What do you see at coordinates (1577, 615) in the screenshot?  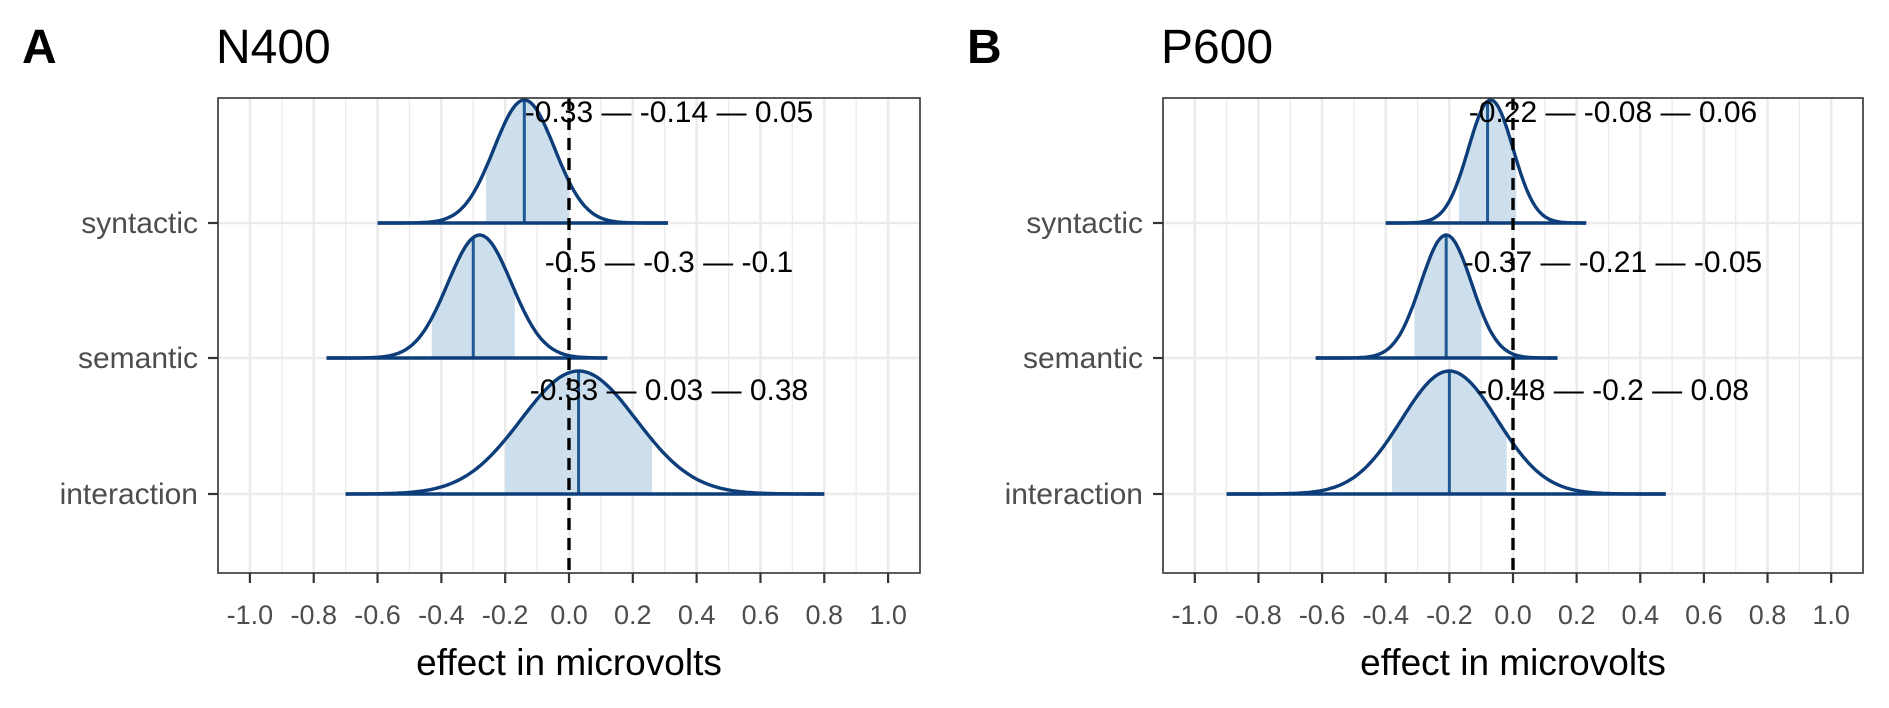 I see `panel-b-xtick-label: 0.2` at bounding box center [1577, 615].